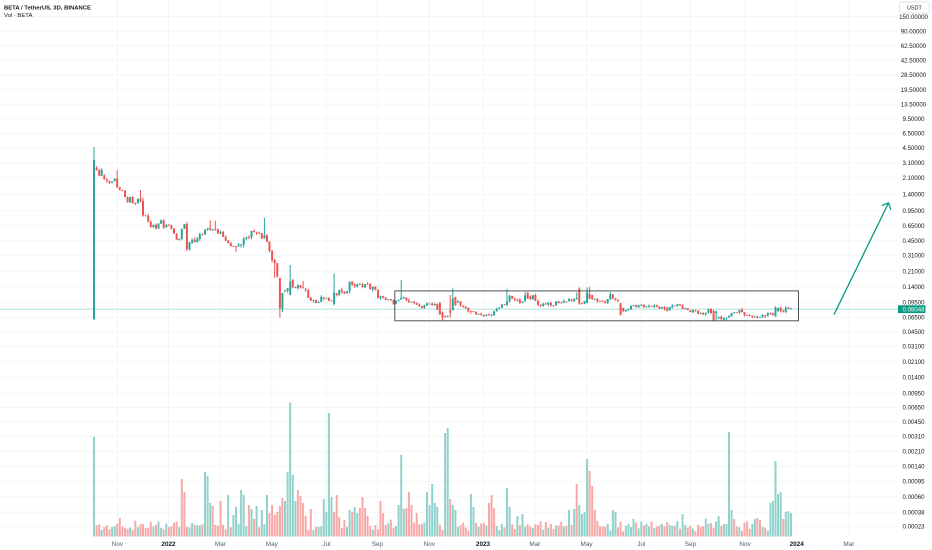  Describe the element at coordinates (913, 241) in the screenshot. I see `svg-text: 0.45000` at that location.